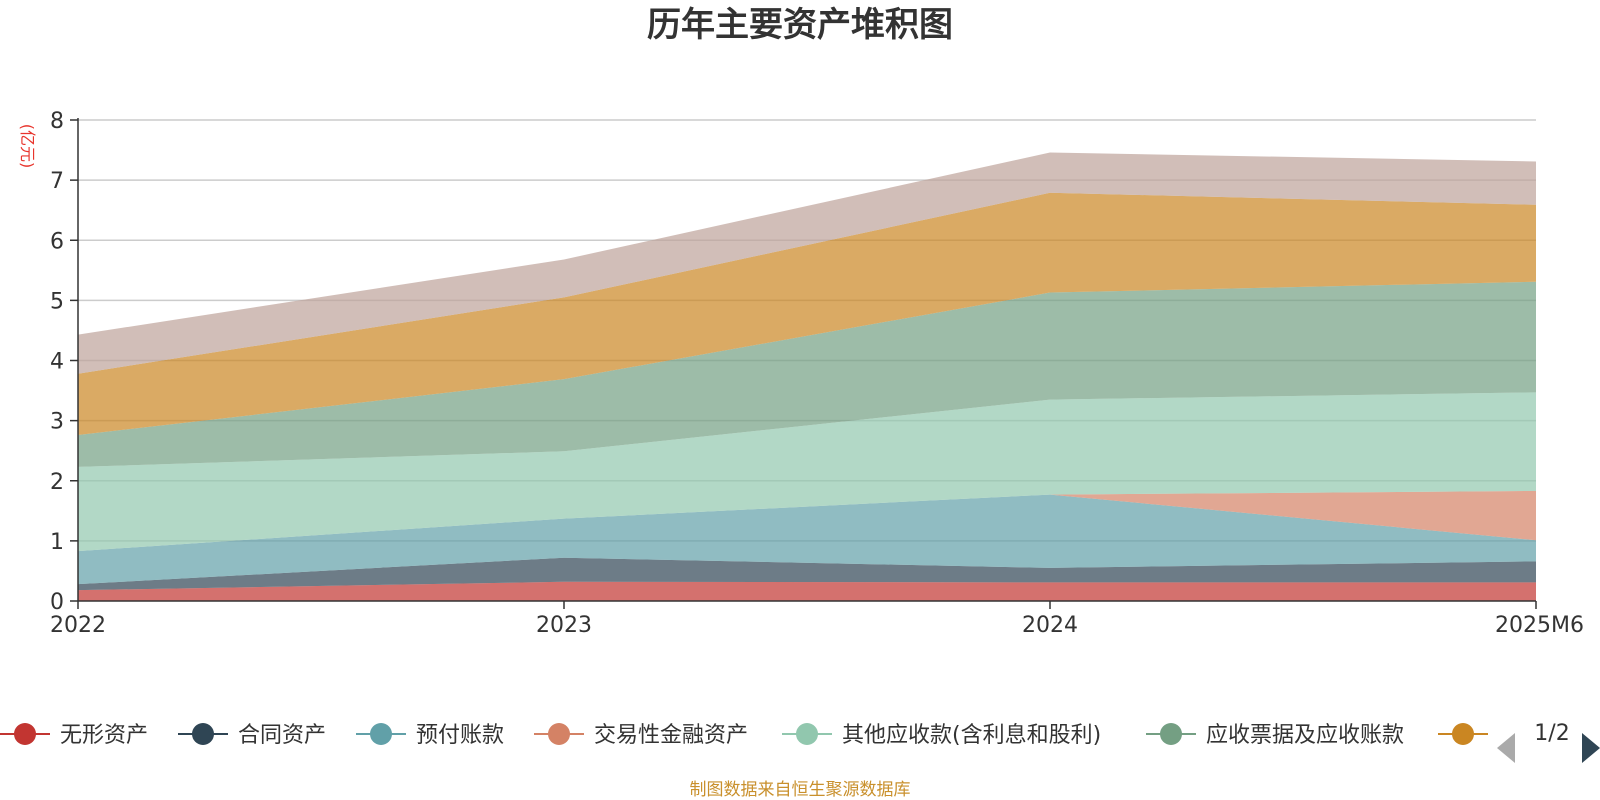  I want to click on y-tick-label: 5, so click(57, 301).